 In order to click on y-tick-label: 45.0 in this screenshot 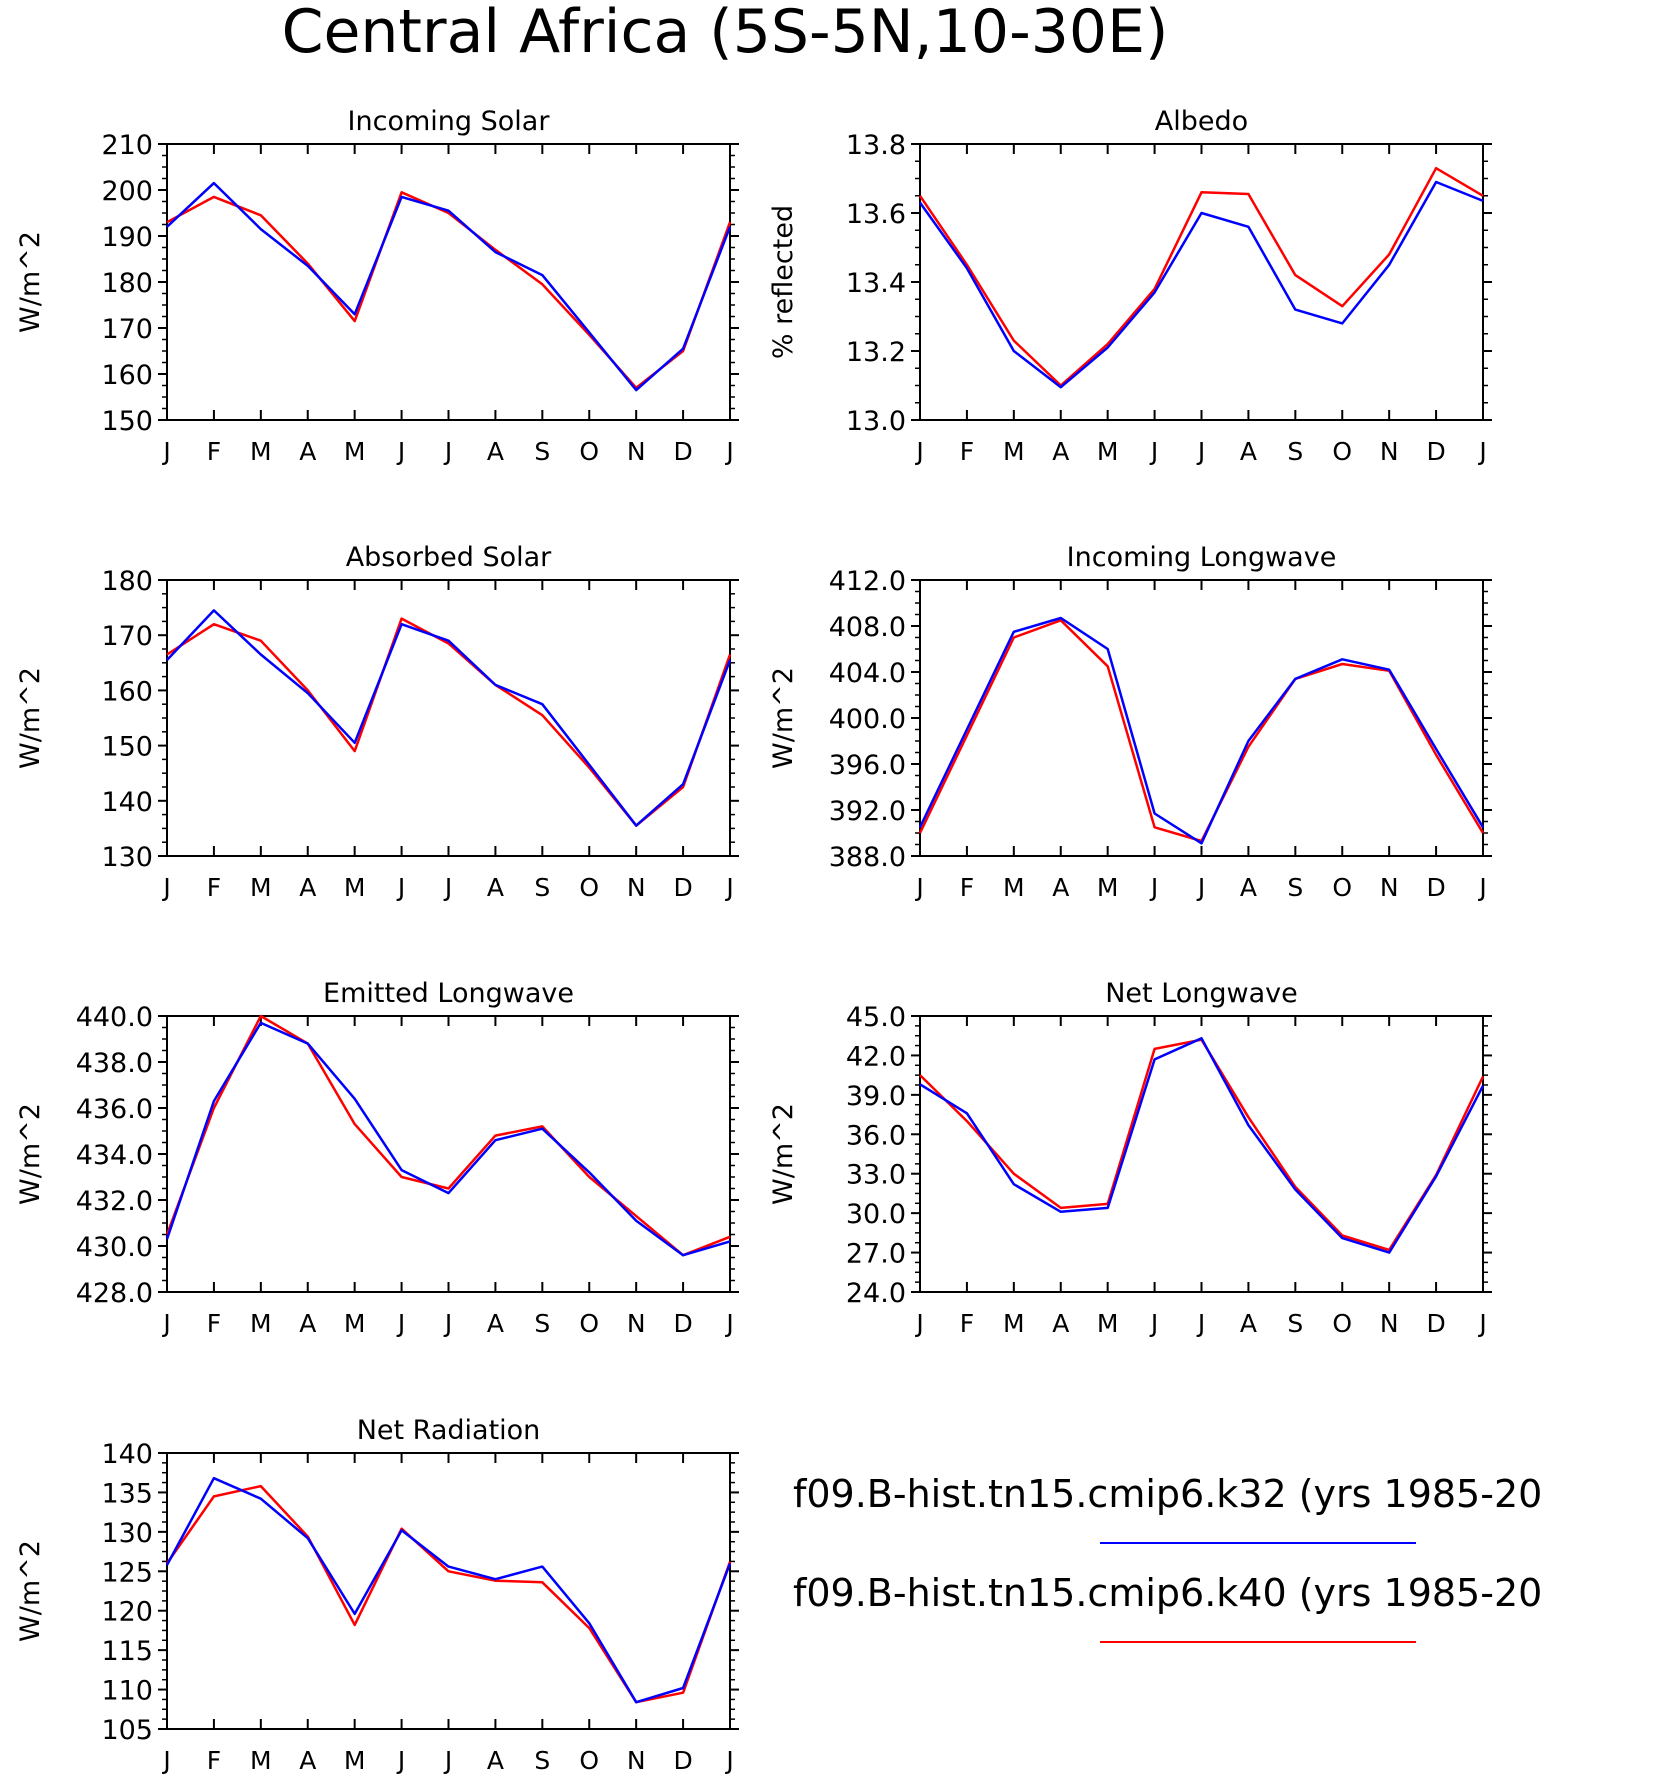, I will do `click(876, 1017)`.